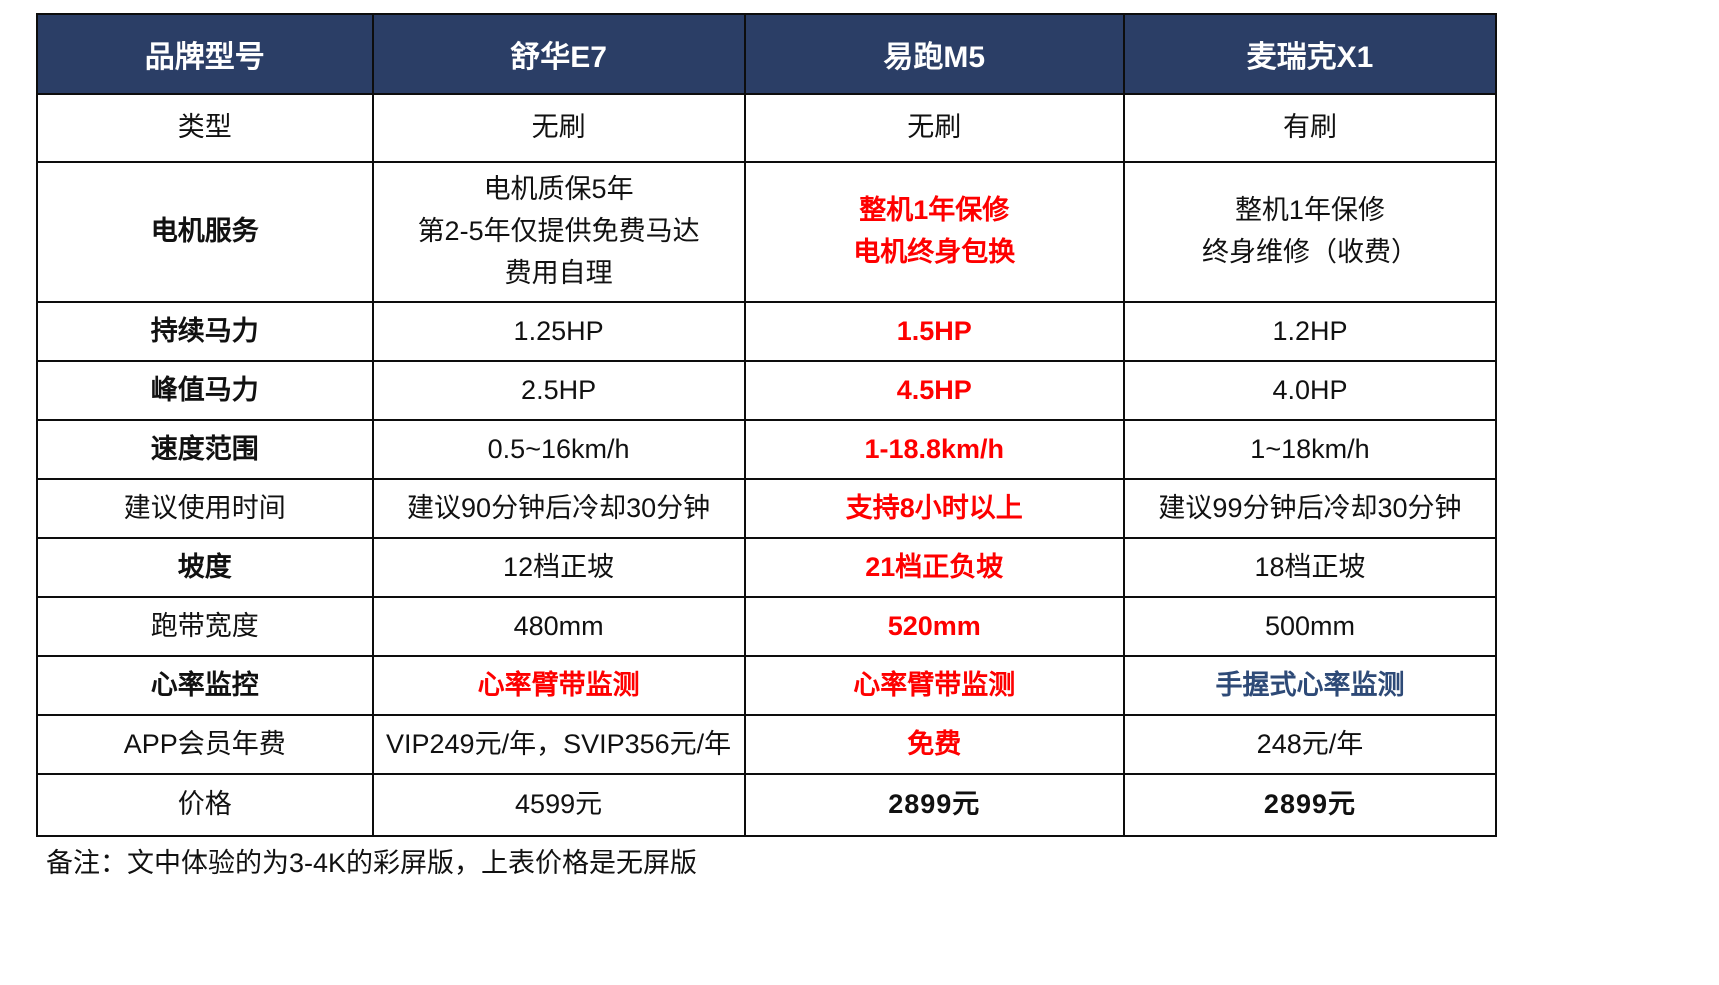 The image size is (1719, 985). I want to click on row-belt-width: 跑带宽度 480mm 520mm 500mm, so click(767, 626).